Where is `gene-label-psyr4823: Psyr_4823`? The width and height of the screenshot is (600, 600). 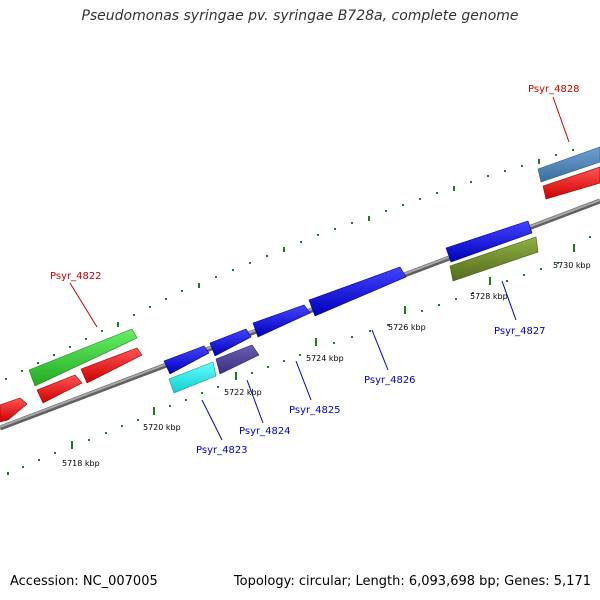 gene-label-psyr4823: Psyr_4823 is located at coordinates (222, 427).